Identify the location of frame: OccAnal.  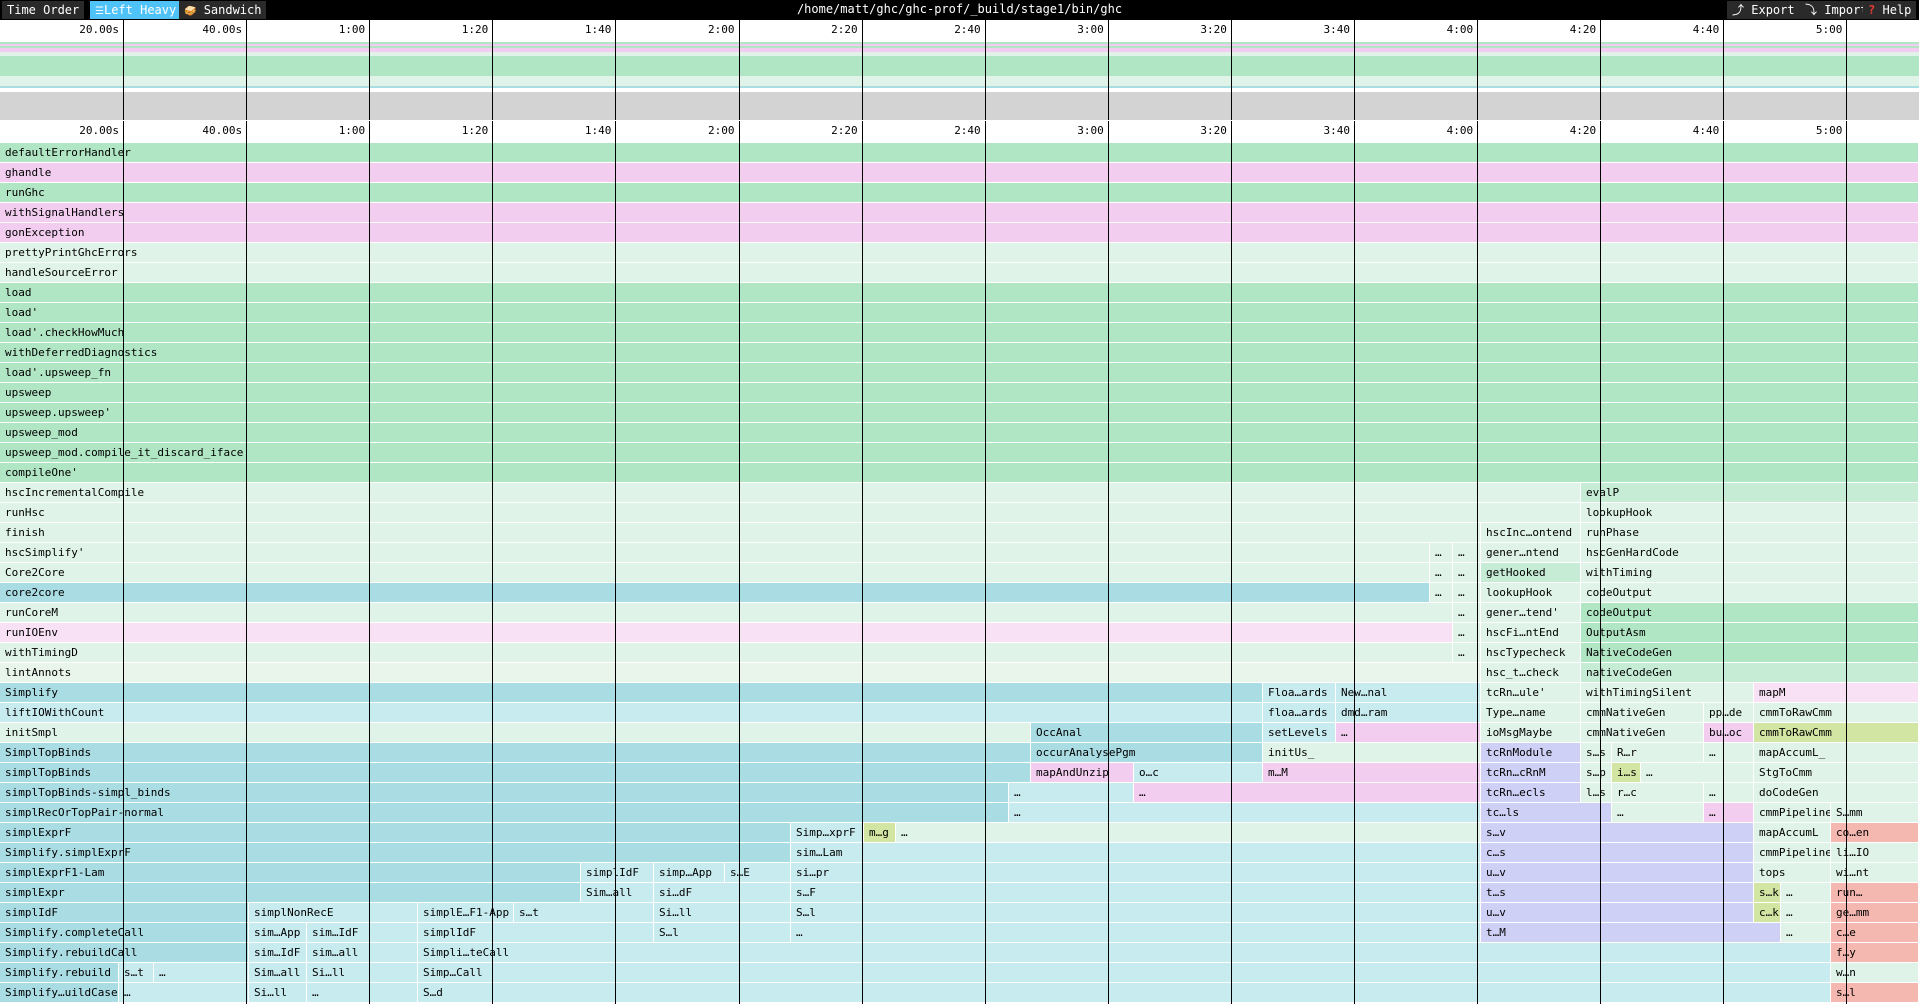
(1147, 732).